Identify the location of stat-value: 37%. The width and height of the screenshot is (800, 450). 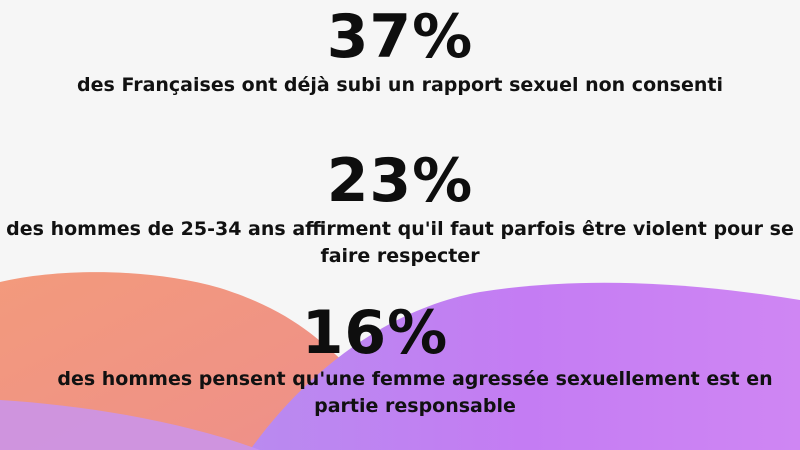
(400, 37).